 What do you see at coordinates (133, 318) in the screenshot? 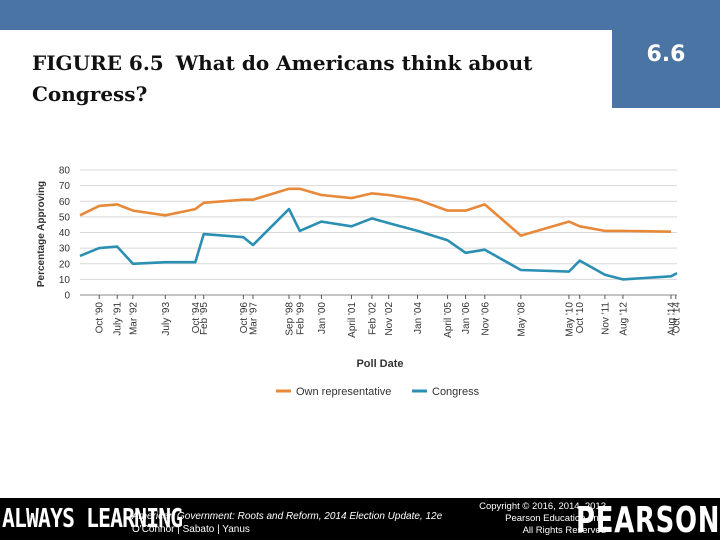
I see `x-tick-label: Mar '92` at bounding box center [133, 318].